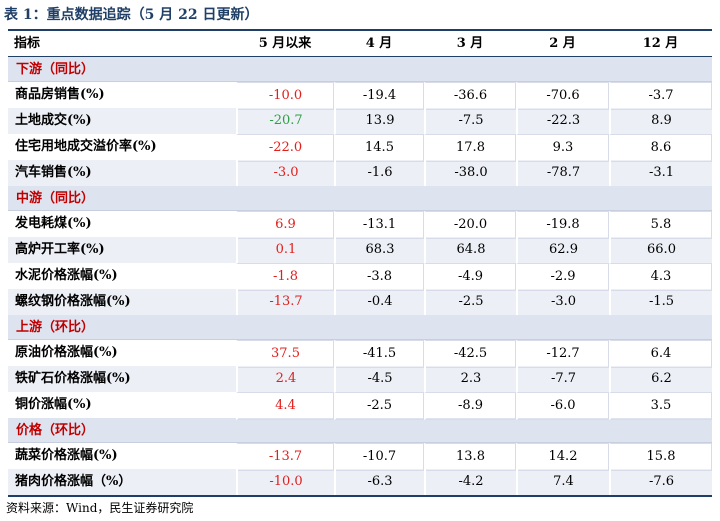 Image resolution: width=720 pixels, height=521 pixels. What do you see at coordinates (285, 354) in the screenshot?
I see `row-value: 37.5` at bounding box center [285, 354].